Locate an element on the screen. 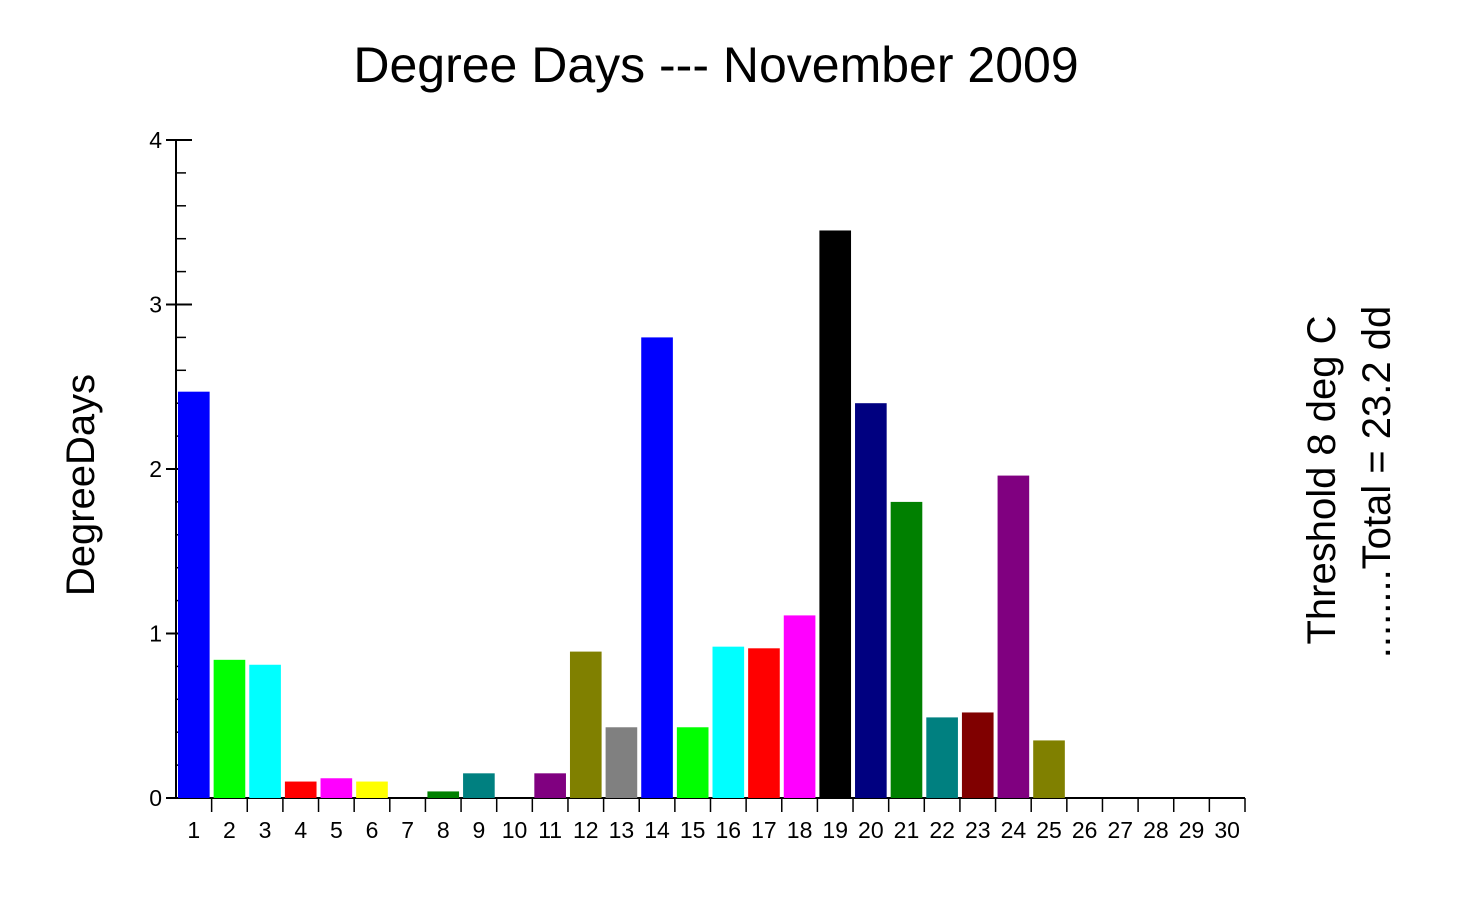 This screenshot has width=1470, height=903. x-tick-label: 22 is located at coordinates (942, 830).